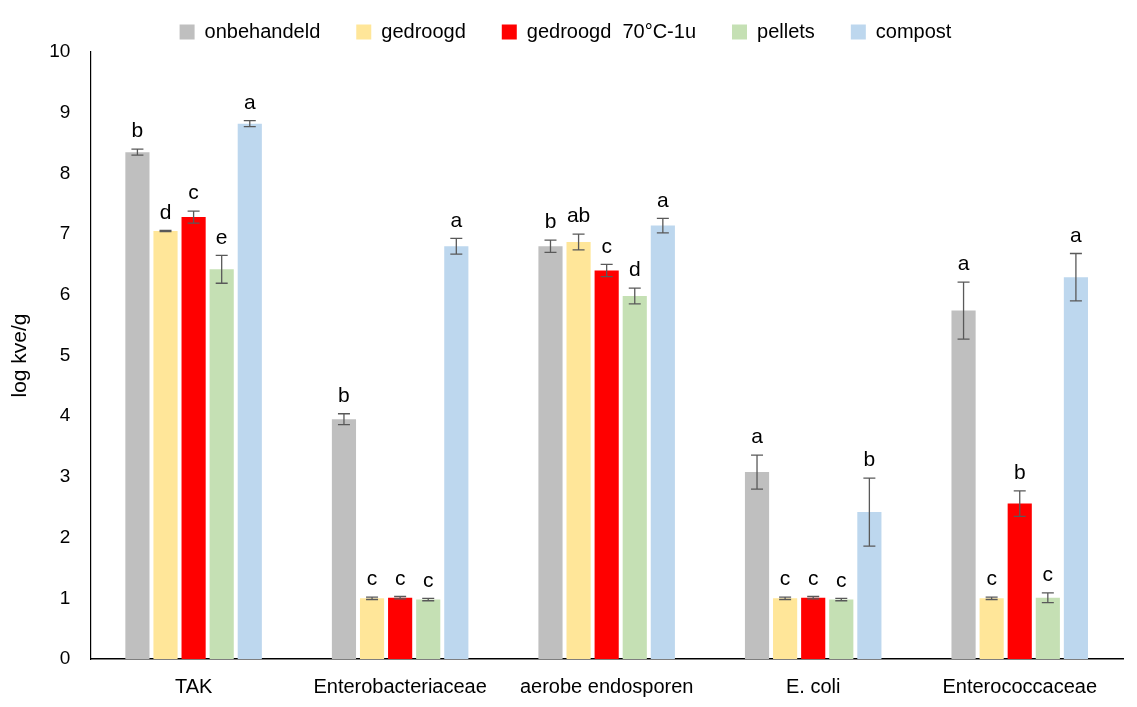 This screenshot has width=1137, height=707. What do you see at coordinates (65, 172) in the screenshot?
I see `y-tick-label: 8` at bounding box center [65, 172].